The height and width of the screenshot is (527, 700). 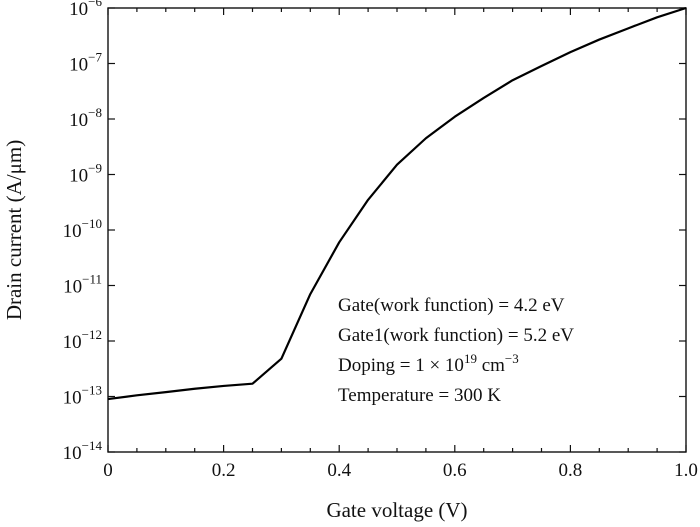 I want to click on y-axis-title: Drain current (A/μm), so click(x=14, y=230).